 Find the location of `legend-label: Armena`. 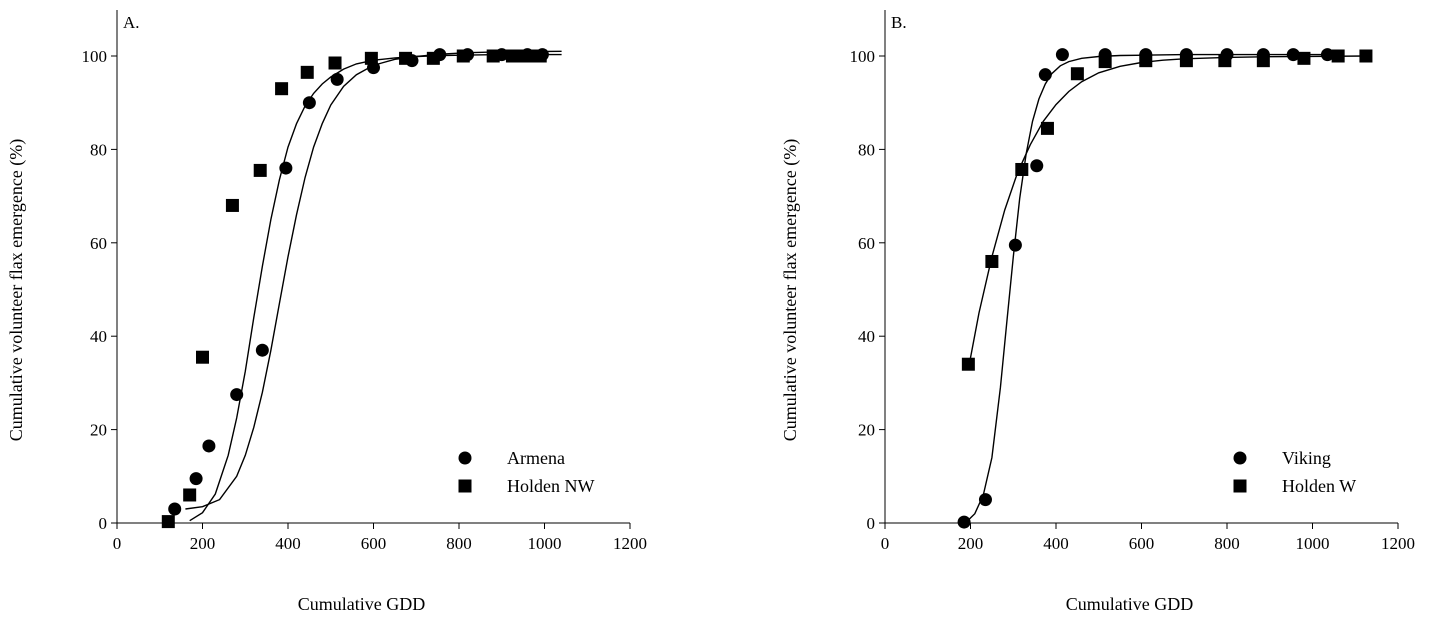

legend-label: Armena is located at coordinates (536, 458).